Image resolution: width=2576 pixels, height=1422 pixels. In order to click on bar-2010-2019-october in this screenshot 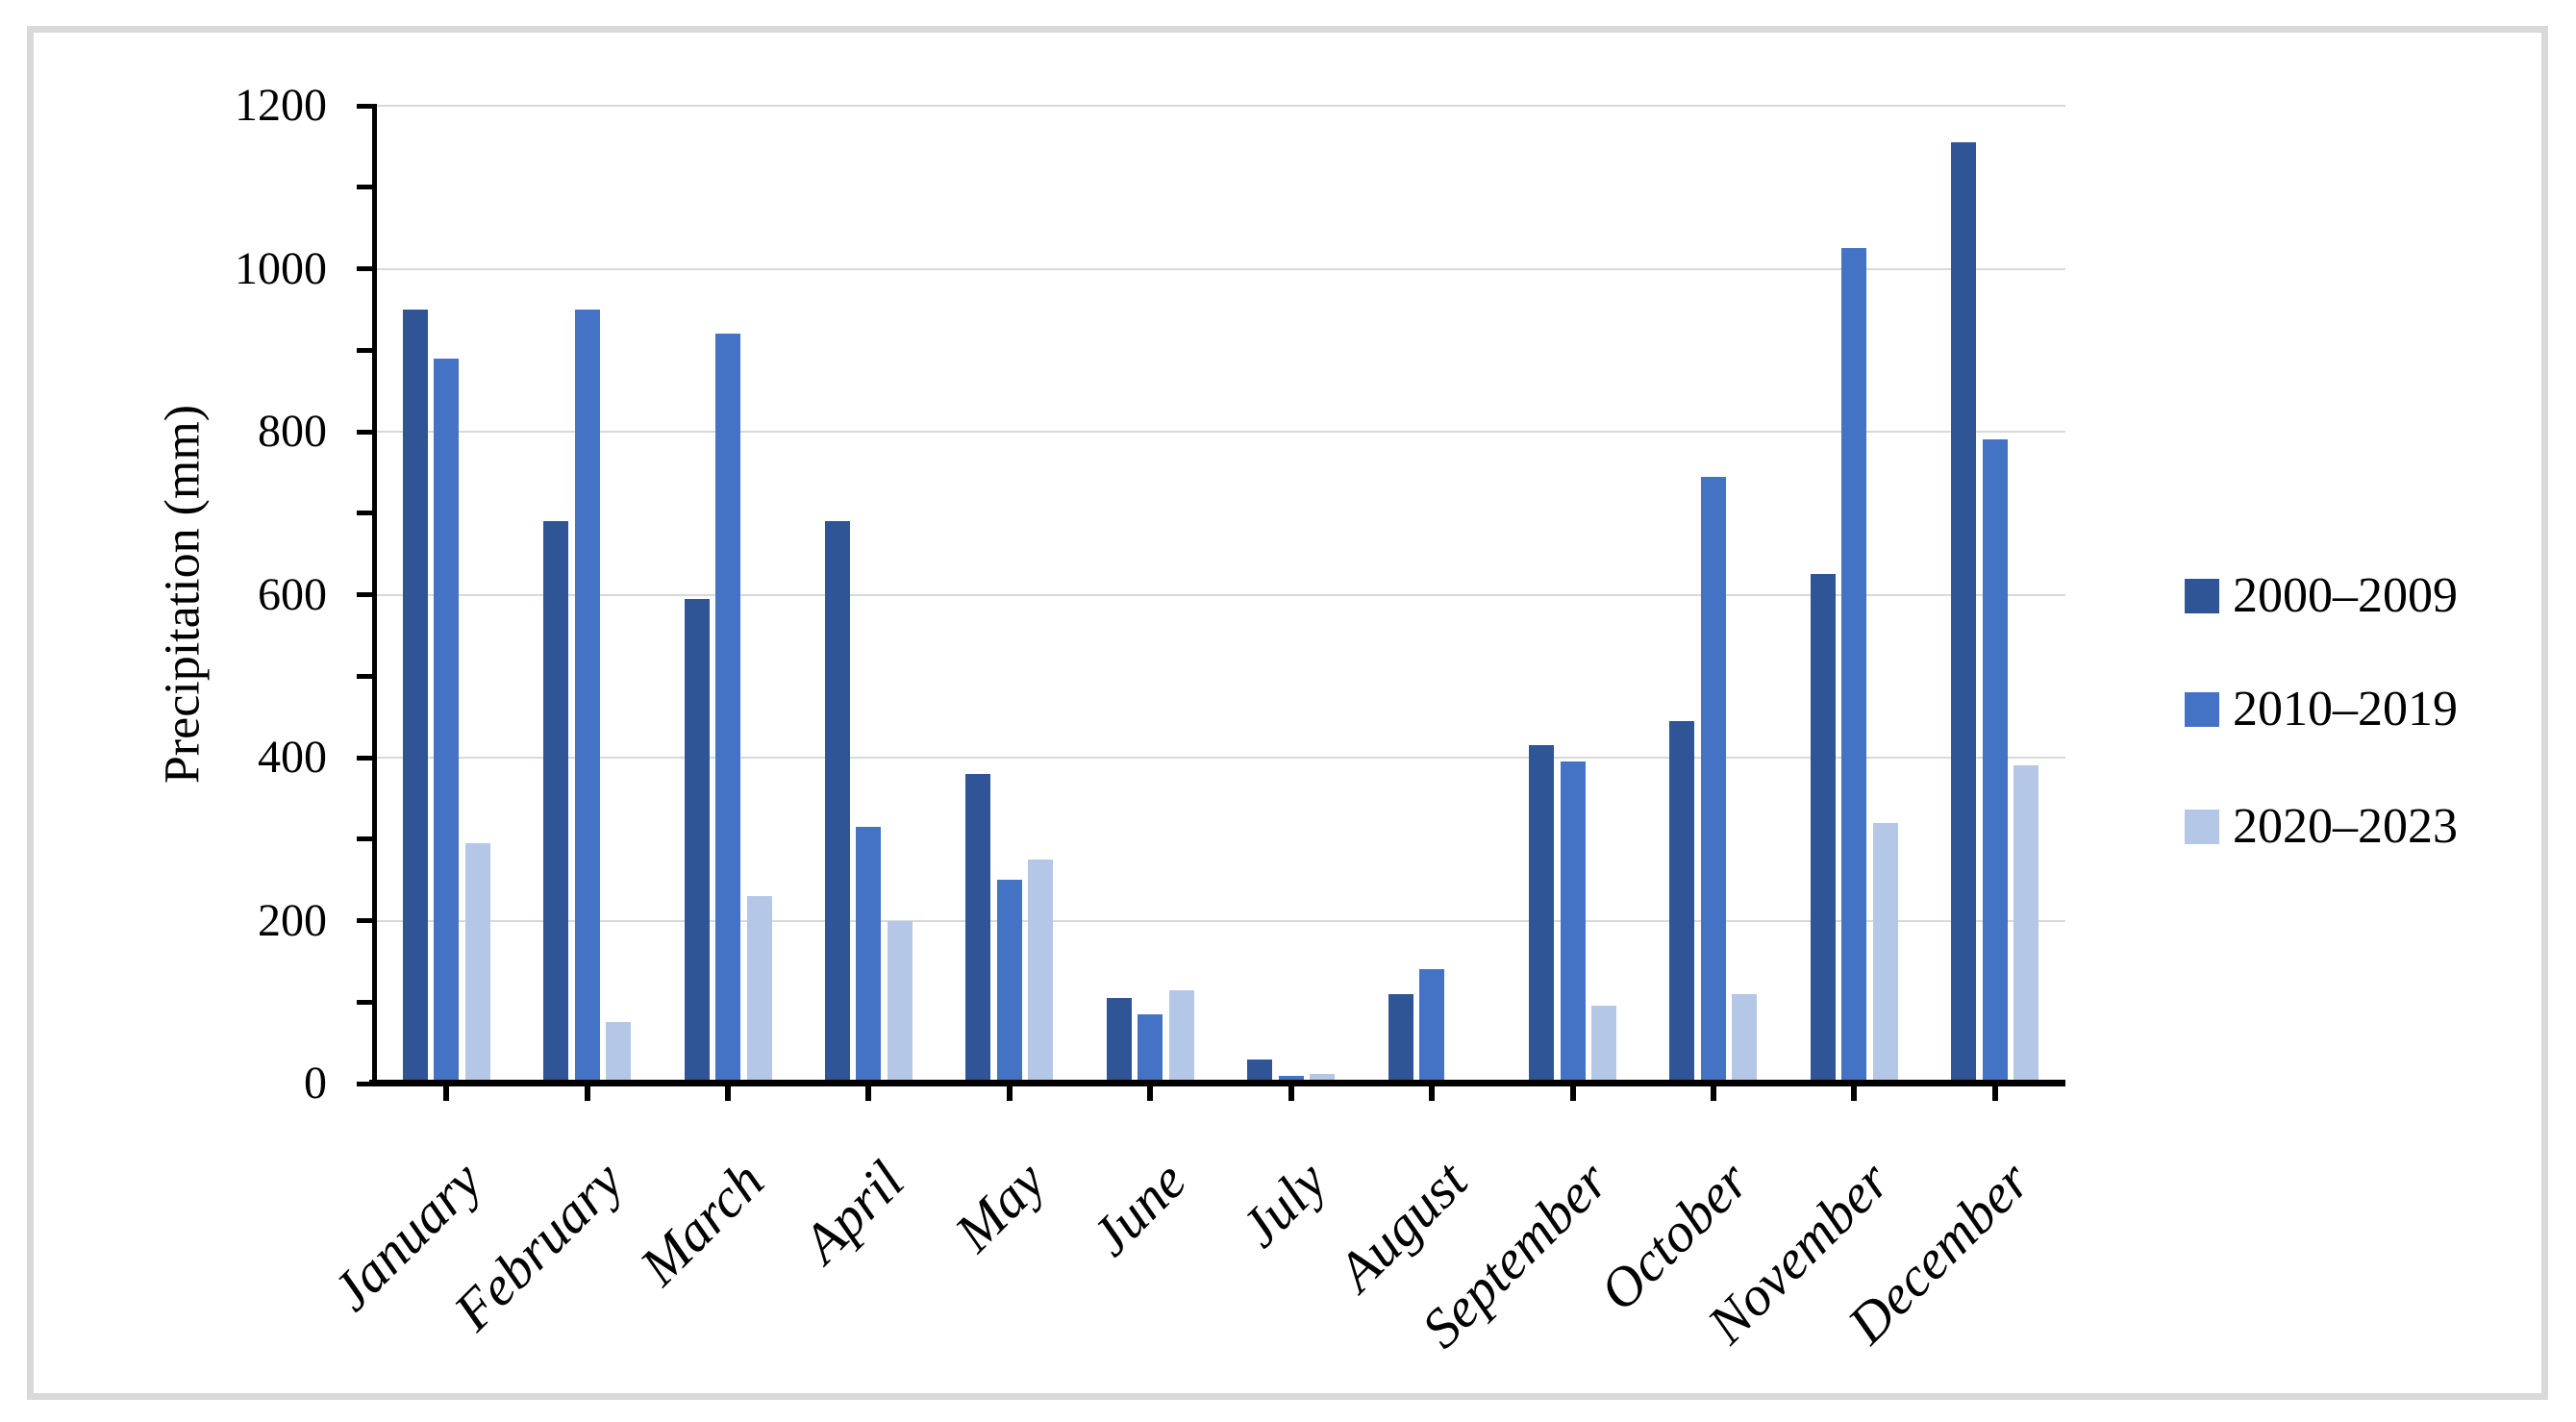, I will do `click(1713, 780)`.